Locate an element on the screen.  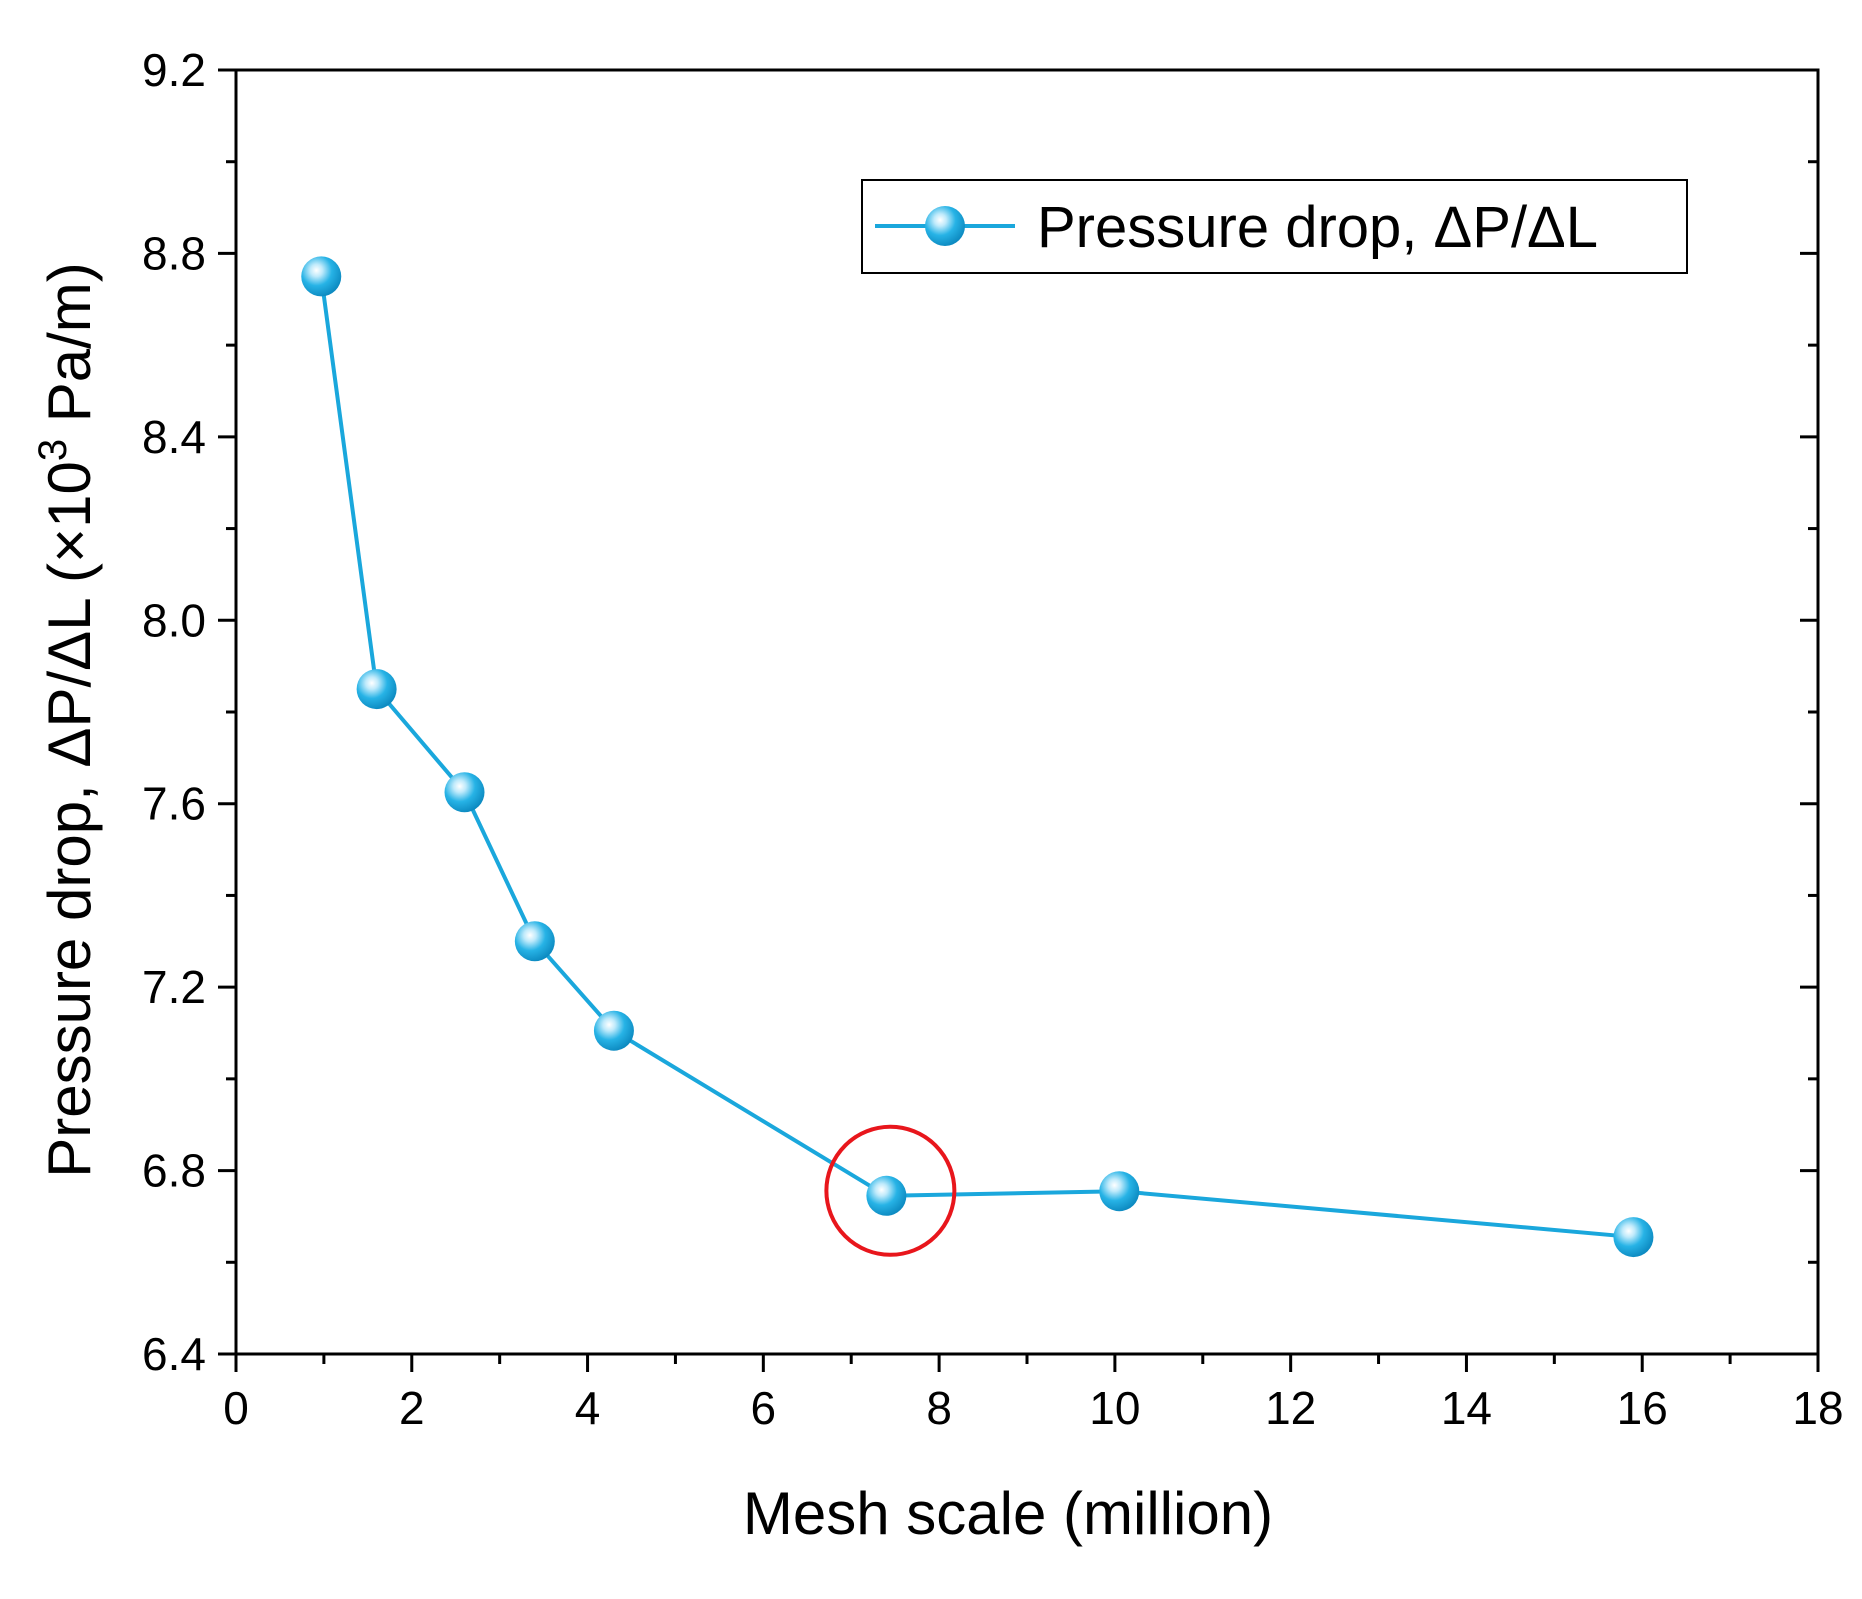
x-tick-label: 18 is located at coordinates (1817, 1408).